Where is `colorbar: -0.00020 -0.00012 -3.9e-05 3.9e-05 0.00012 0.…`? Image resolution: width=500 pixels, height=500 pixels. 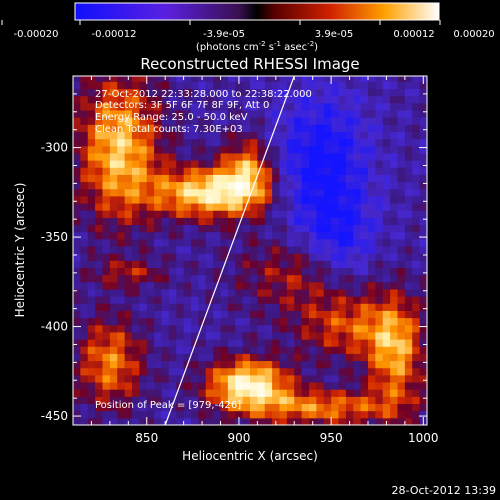
colorbar: -0.00020 -0.00012 -3.9e-05 3.9e-05 0.00012 0.… is located at coordinates (248, 27).